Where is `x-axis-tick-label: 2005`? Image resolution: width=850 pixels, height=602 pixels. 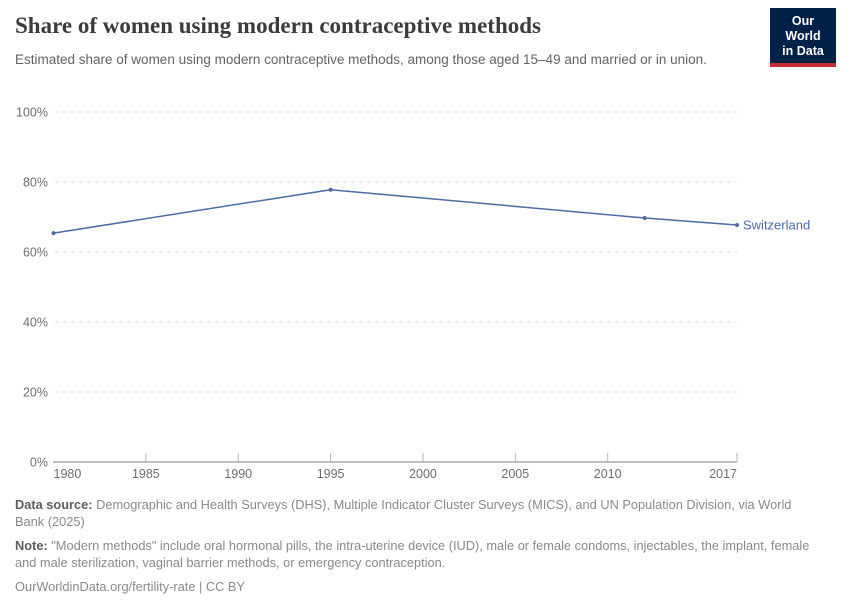 x-axis-tick-label: 2005 is located at coordinates (515, 474).